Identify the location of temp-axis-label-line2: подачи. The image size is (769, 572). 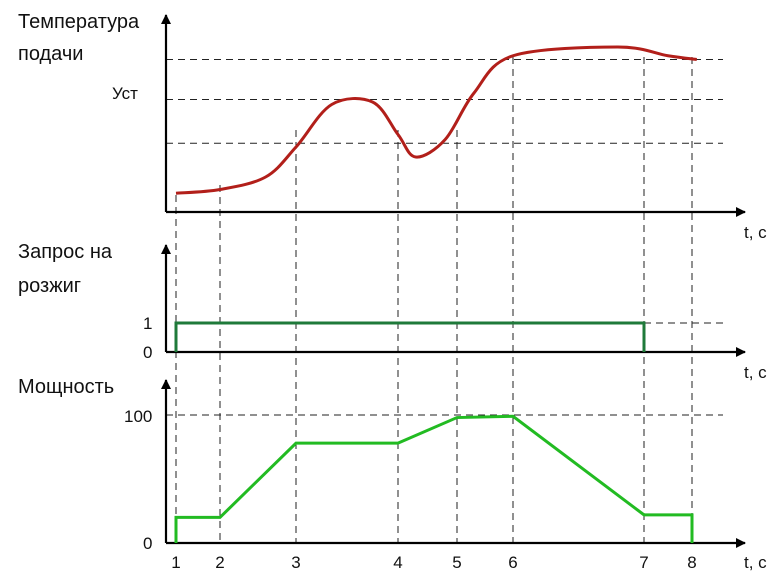
(50, 54).